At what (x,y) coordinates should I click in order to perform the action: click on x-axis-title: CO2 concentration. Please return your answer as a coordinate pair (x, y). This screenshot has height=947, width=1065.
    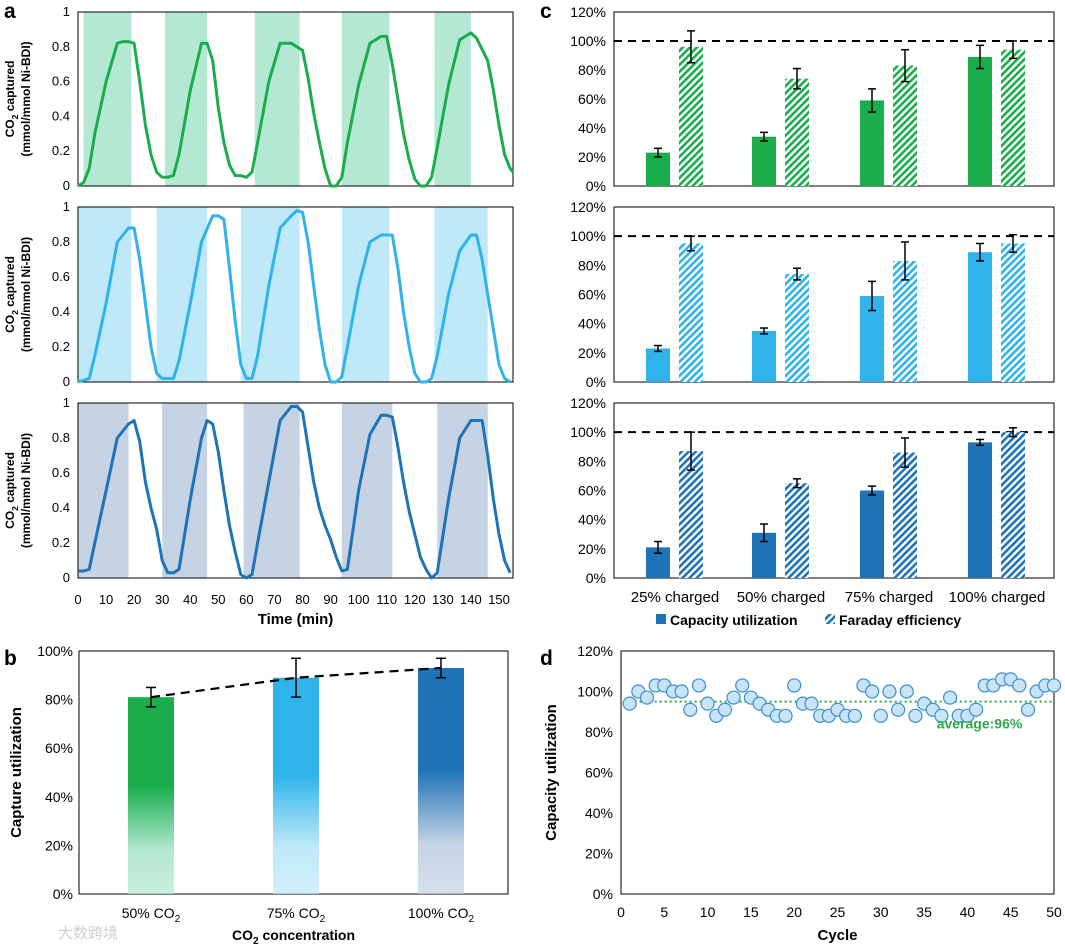
    Looking at the image, I should click on (293, 937).